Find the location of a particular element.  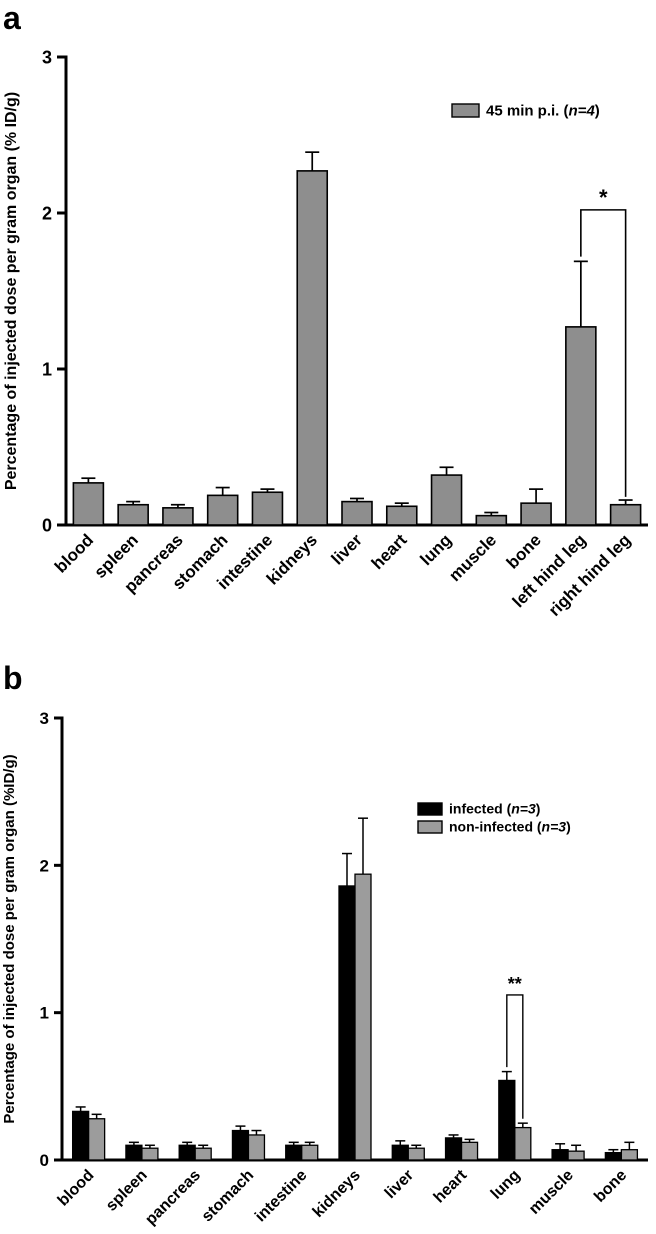

legend-label-noninfected: non-infected (n=3) is located at coordinates (510, 827).